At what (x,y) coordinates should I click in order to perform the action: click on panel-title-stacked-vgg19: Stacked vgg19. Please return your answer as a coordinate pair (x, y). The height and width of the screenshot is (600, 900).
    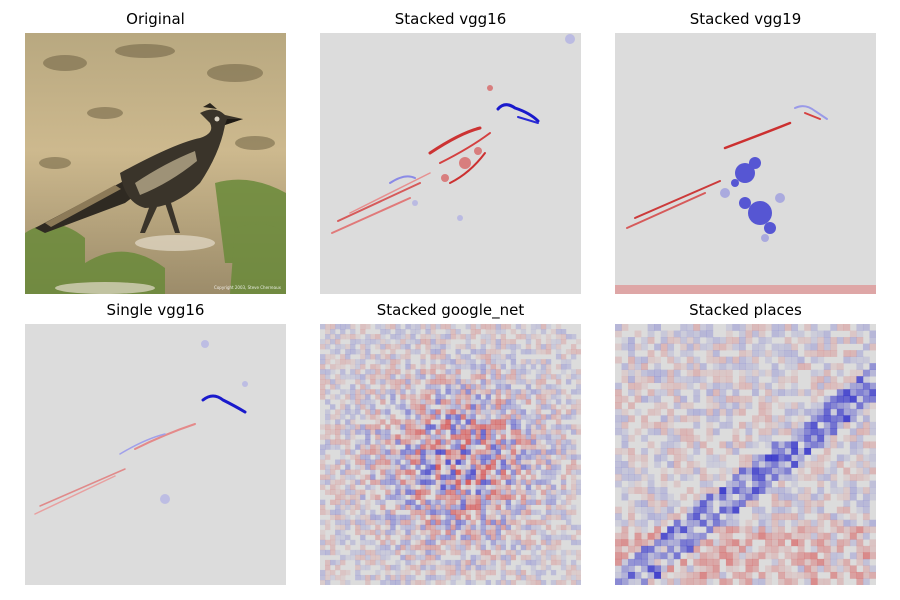
    Looking at the image, I should click on (745, 19).